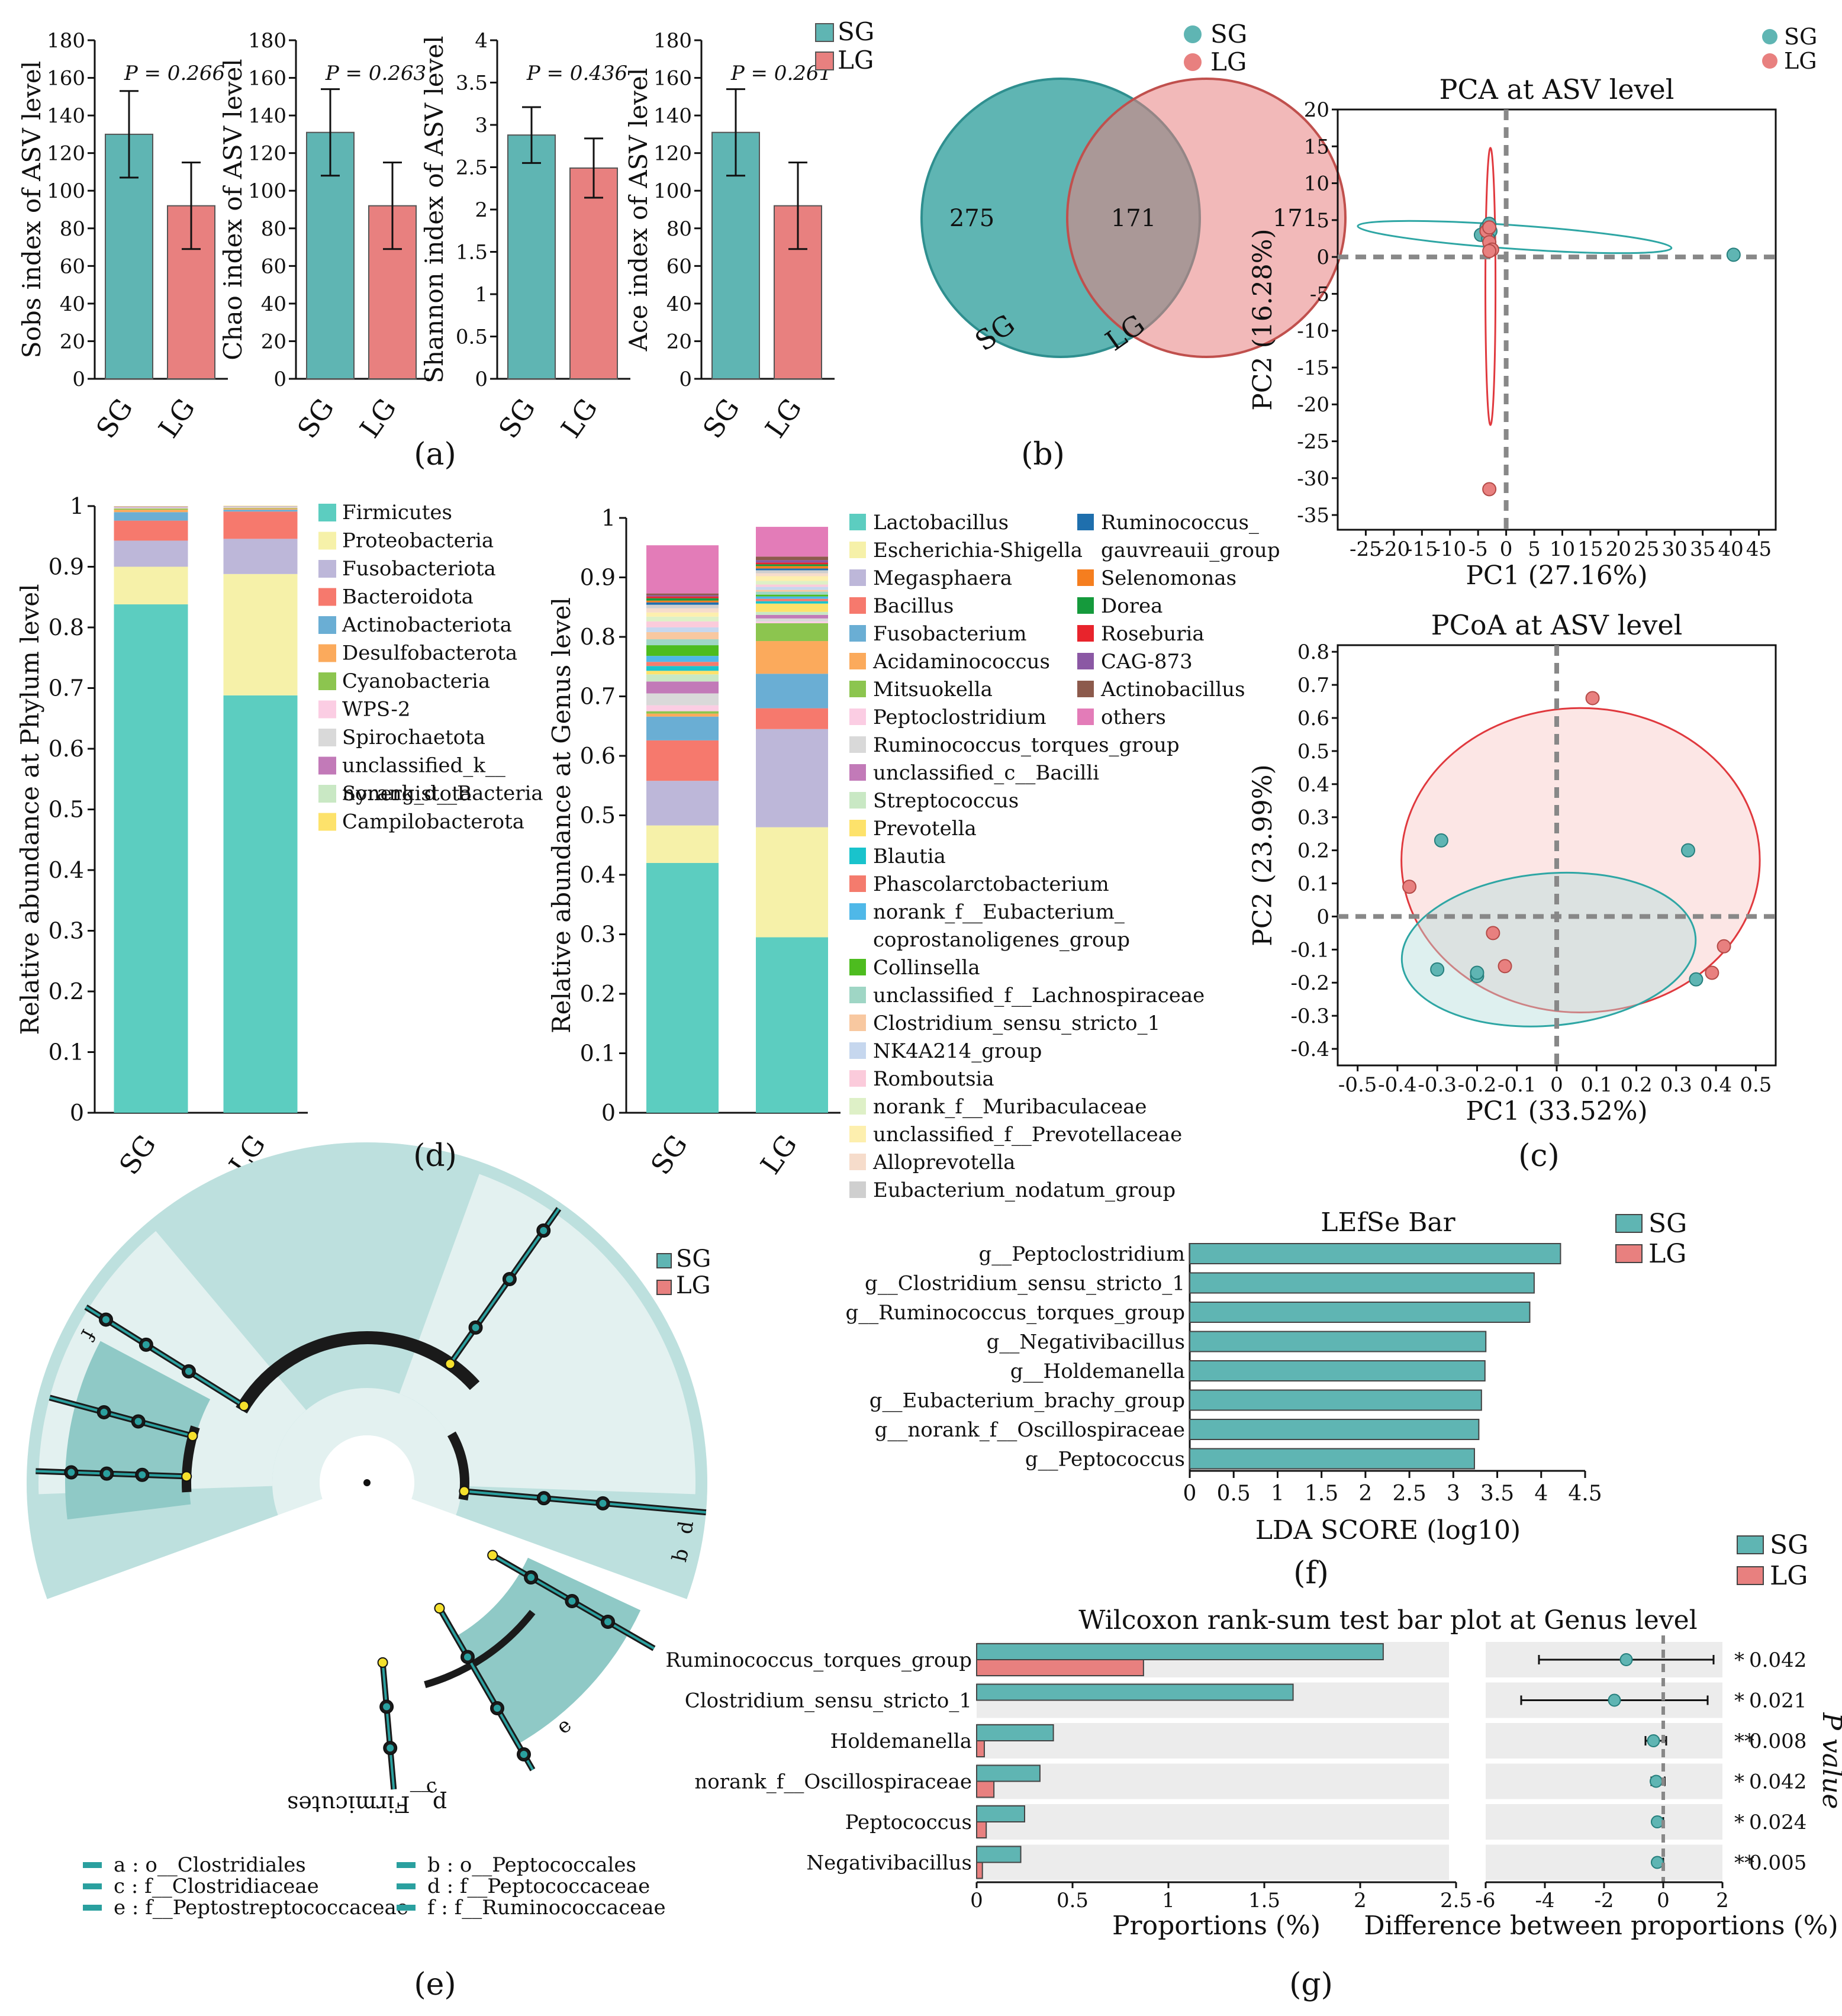 This screenshot has height=2016, width=1842. What do you see at coordinates (274, 304) in the screenshot?
I see `y-tick-label: 40` at bounding box center [274, 304].